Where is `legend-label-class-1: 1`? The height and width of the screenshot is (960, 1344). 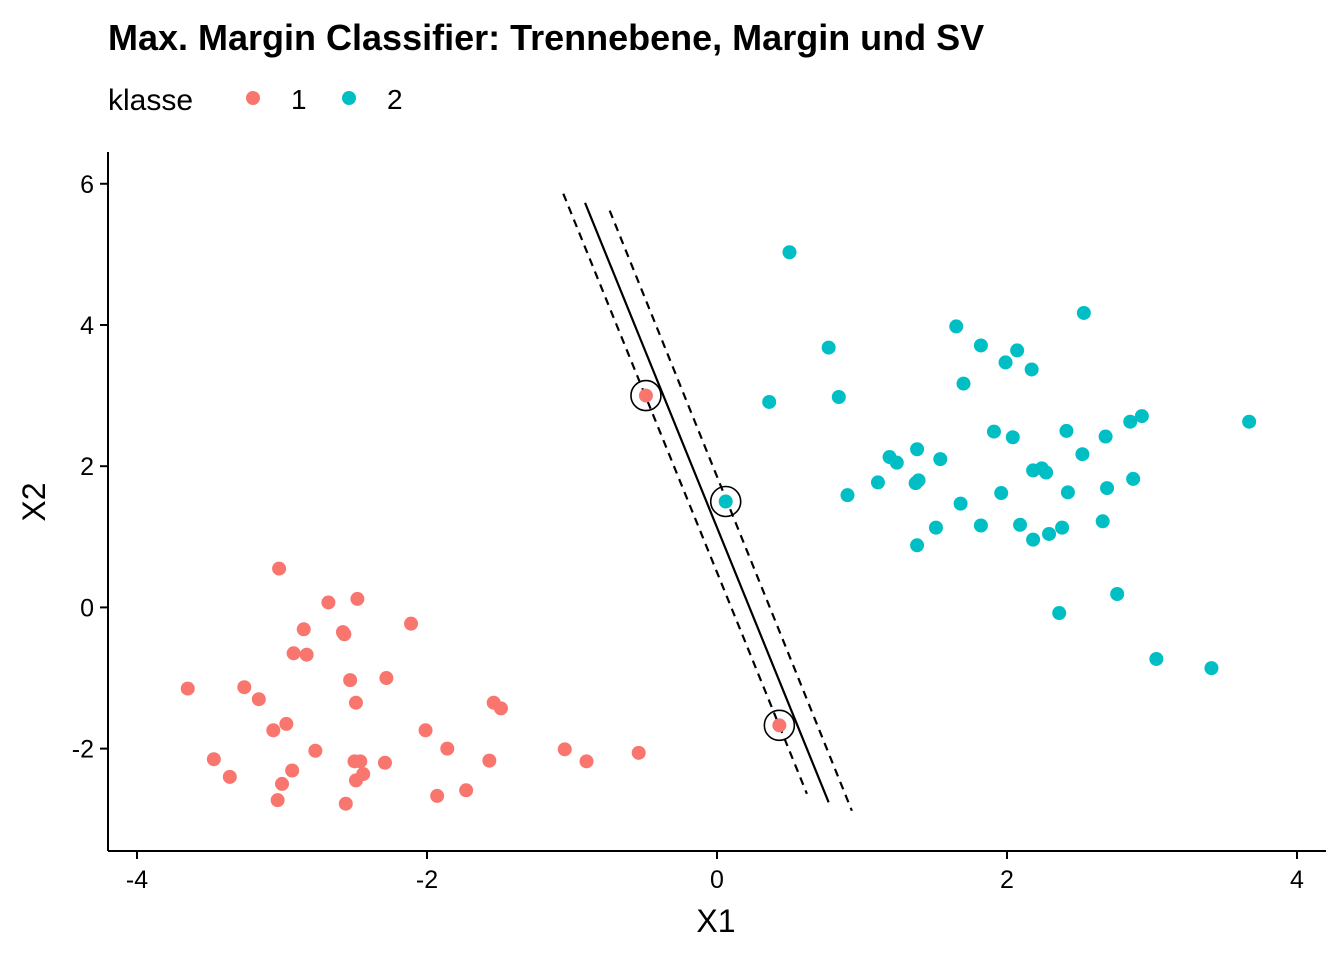 legend-label-class-1: 1 is located at coordinates (299, 99).